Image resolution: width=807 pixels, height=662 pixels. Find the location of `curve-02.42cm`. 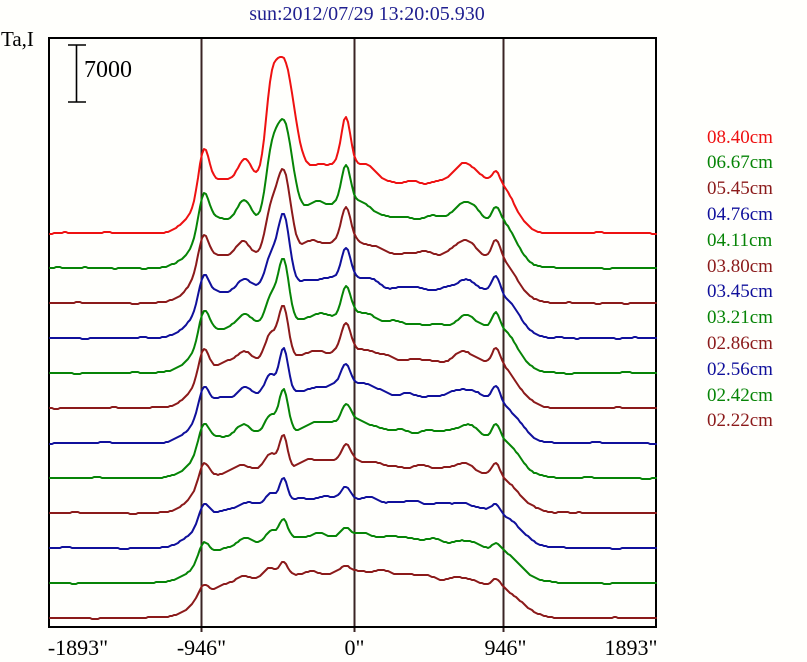

curve-02.42cm is located at coordinates (353, 551).